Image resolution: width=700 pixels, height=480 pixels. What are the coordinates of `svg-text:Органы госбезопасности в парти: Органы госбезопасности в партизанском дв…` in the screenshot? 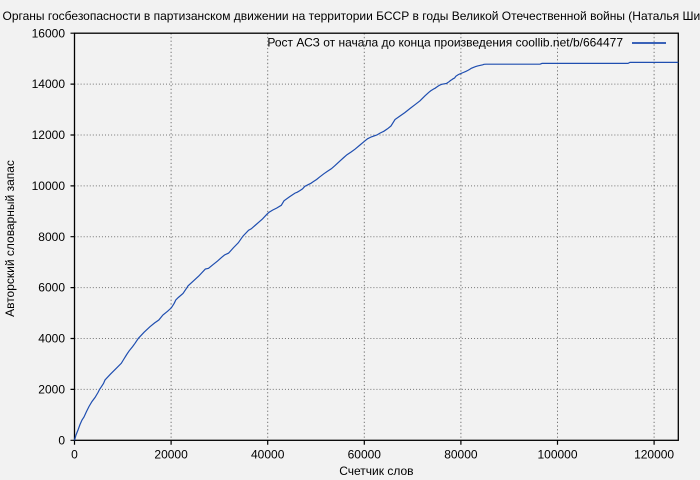 It's located at (351, 16).